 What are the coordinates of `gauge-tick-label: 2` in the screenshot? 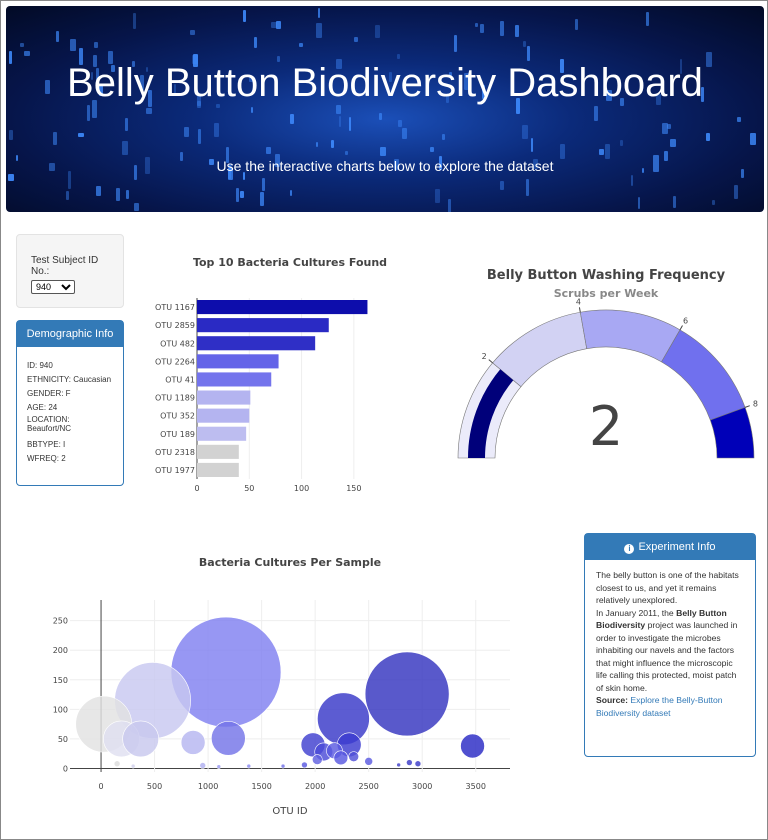 It's located at (484, 356).